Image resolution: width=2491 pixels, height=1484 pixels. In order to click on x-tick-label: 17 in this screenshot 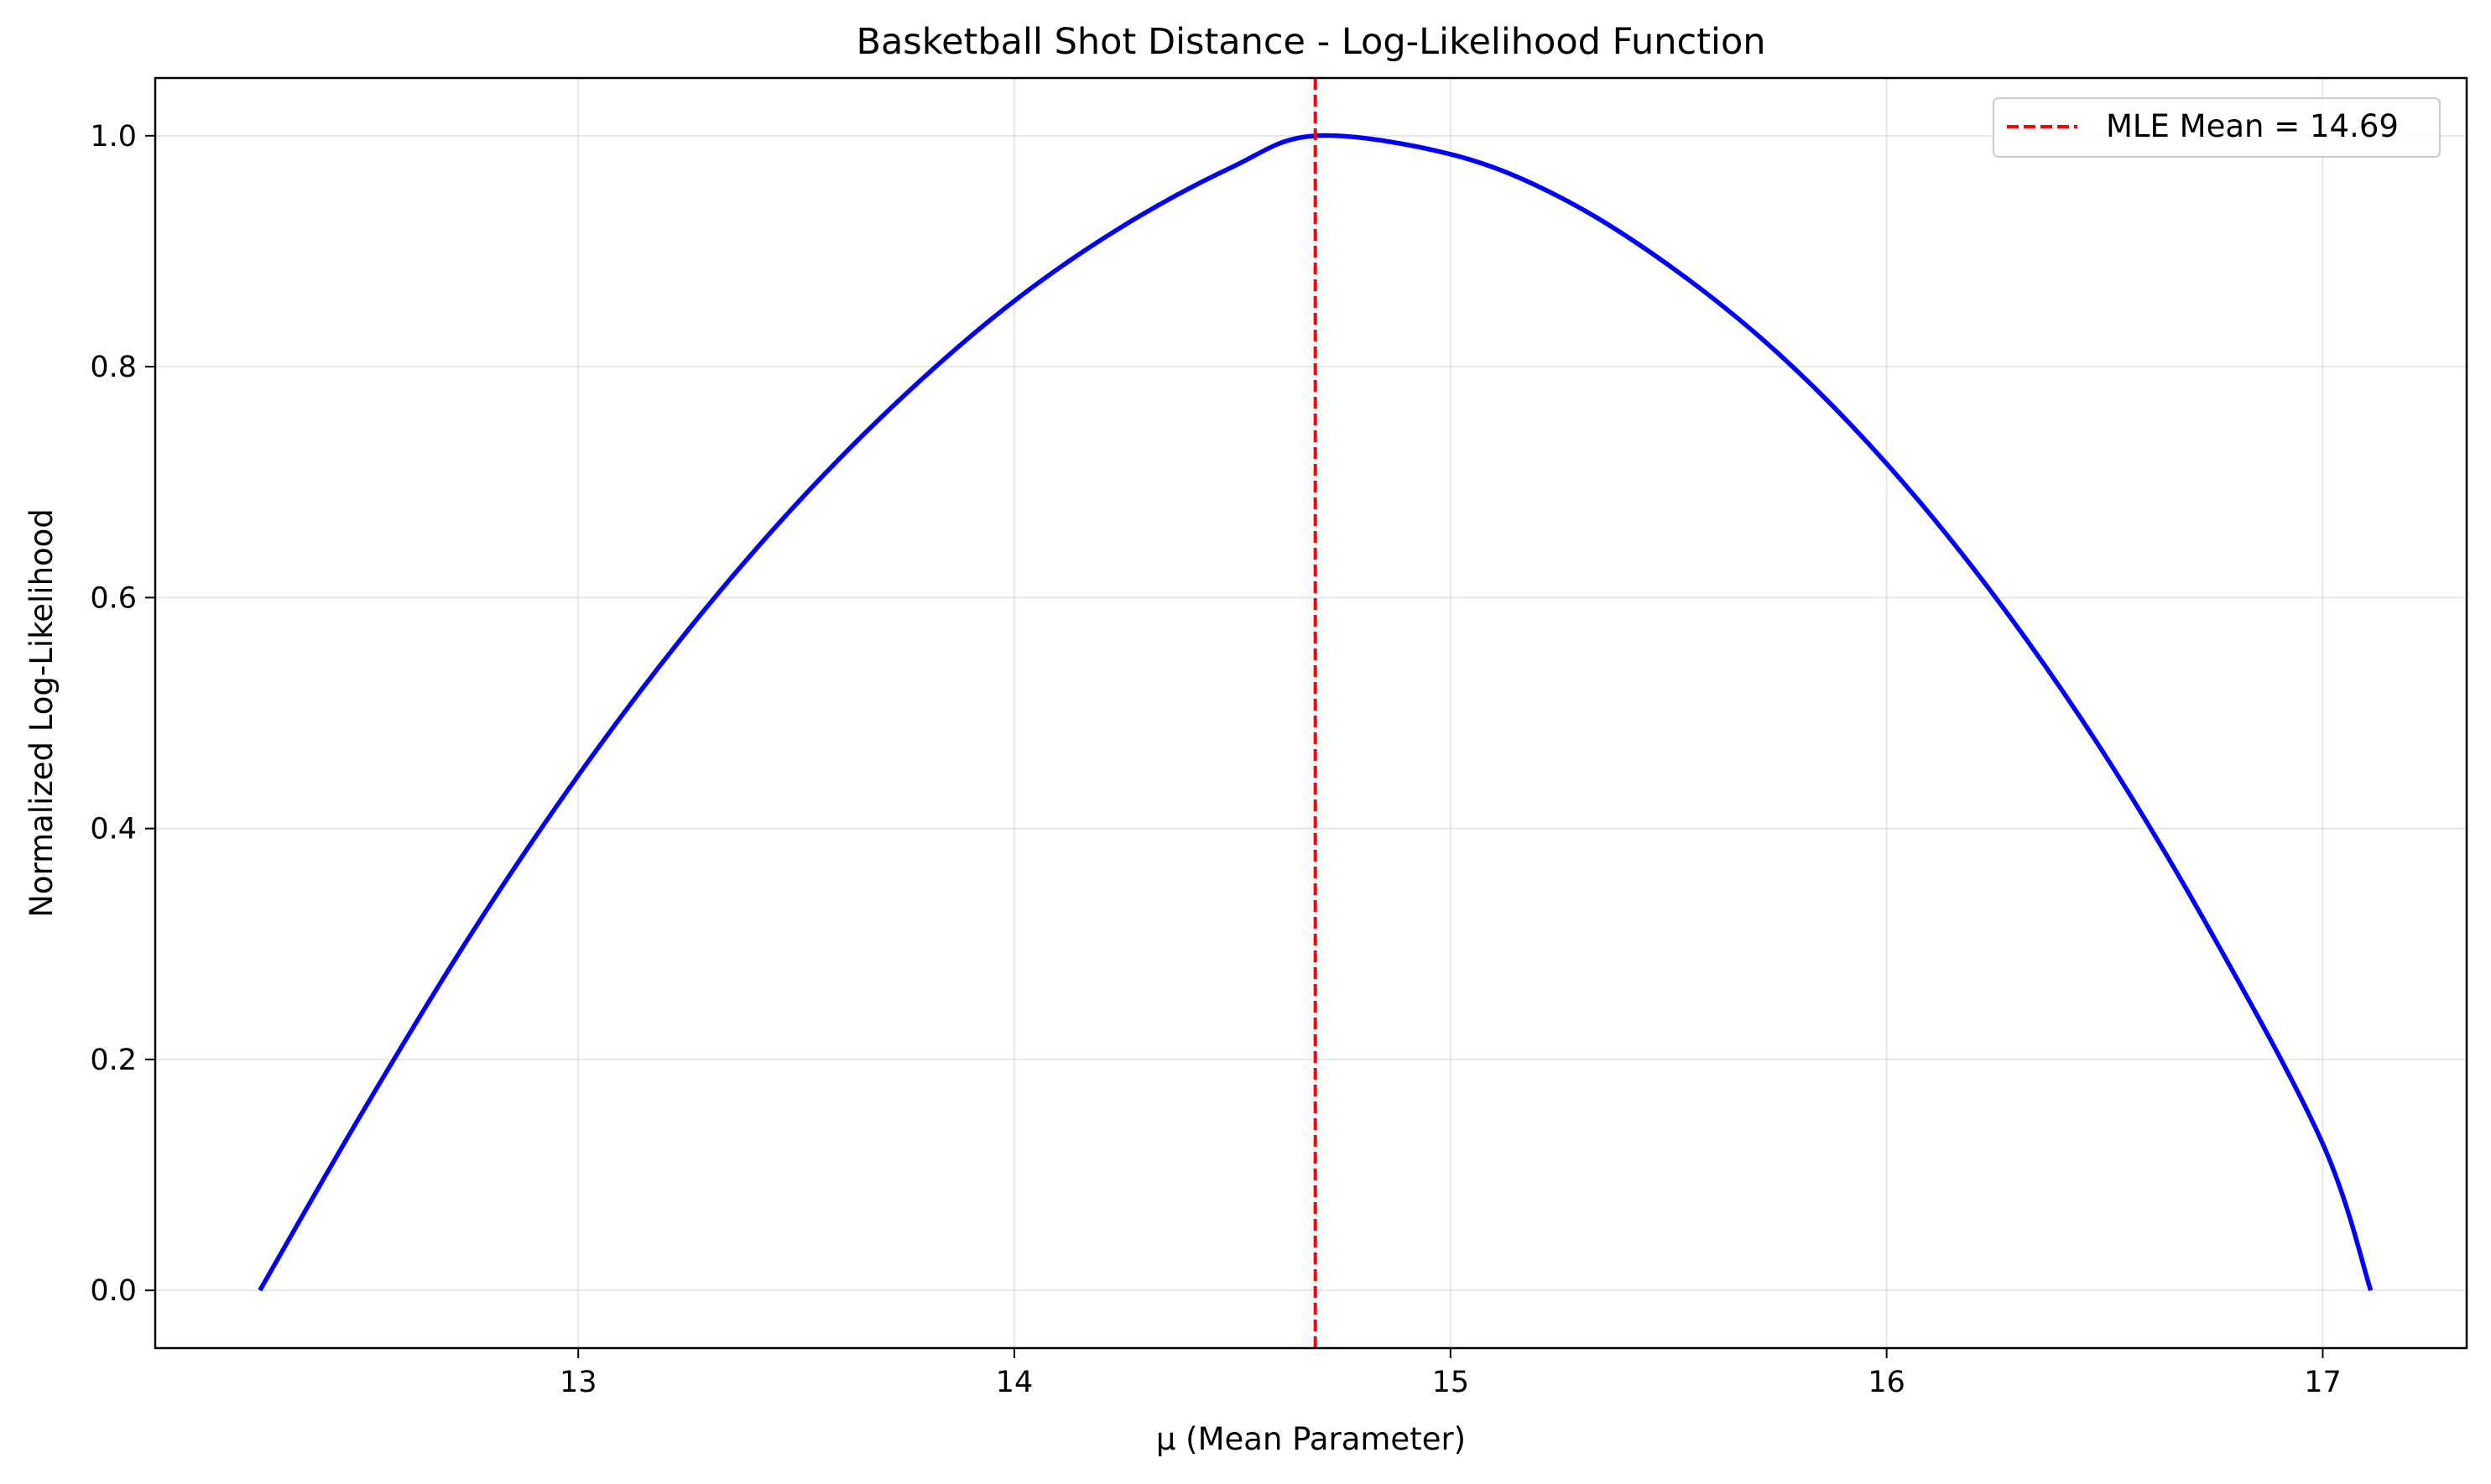, I will do `click(2323, 1382)`.